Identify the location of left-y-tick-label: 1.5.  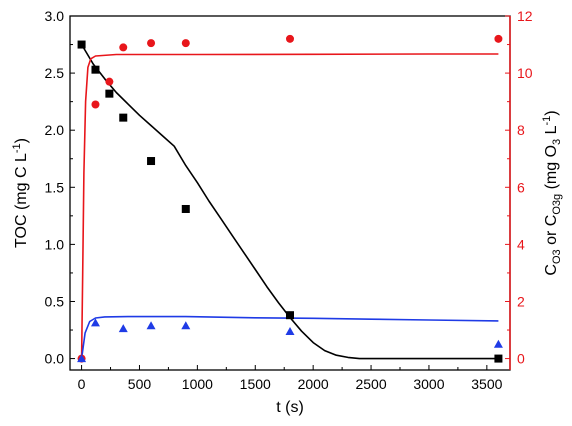
(55, 187).